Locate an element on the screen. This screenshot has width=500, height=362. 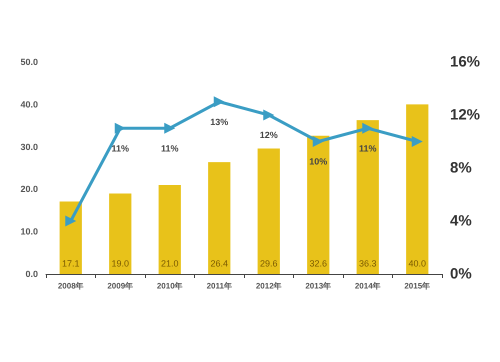
data-label: 10% is located at coordinates (318, 161).